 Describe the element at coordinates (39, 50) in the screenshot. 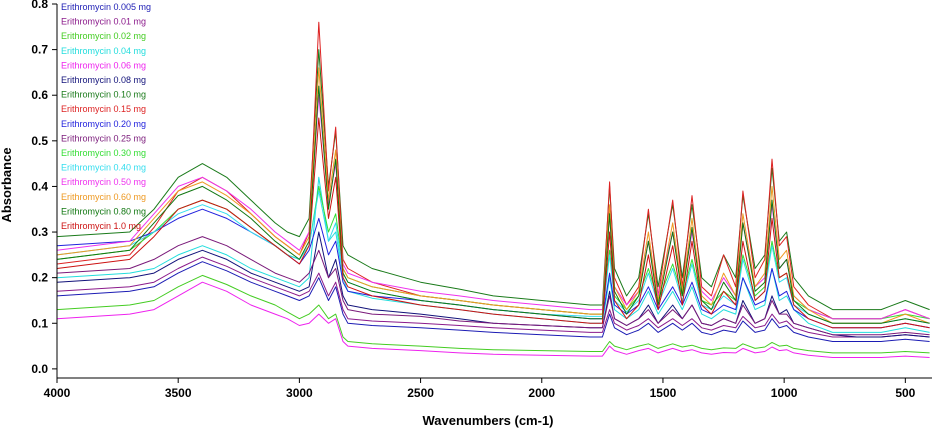

I see `y-tick-label: 0.7` at that location.